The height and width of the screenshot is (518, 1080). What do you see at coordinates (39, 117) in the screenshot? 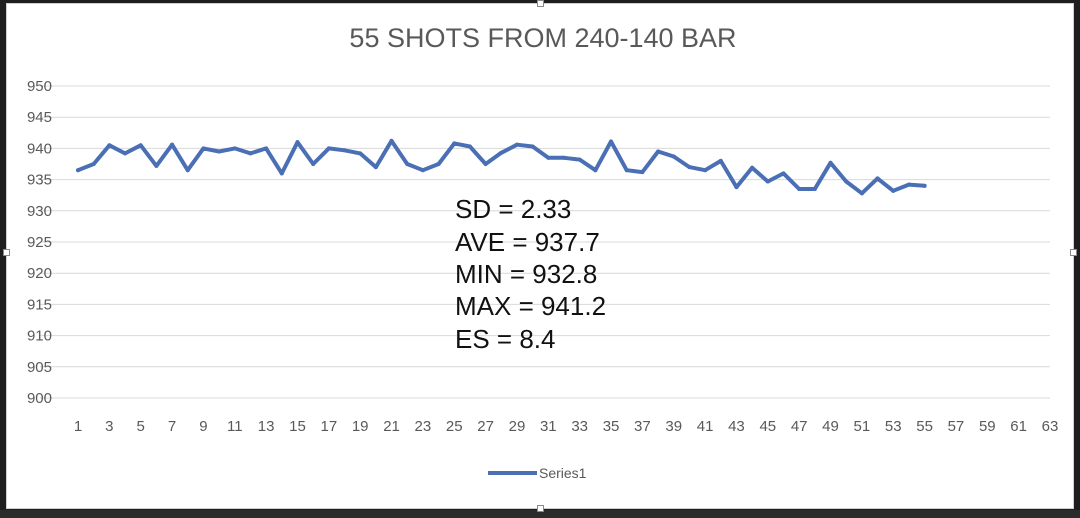
I see `y-tick-label: 945` at bounding box center [39, 117].